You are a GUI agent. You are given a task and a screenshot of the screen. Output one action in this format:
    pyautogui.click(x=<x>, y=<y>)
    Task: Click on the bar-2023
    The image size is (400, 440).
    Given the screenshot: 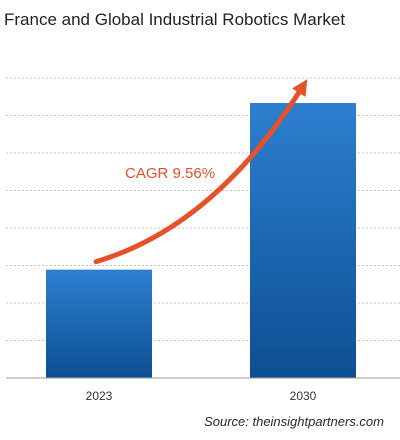 What is the action you would take?
    pyautogui.click(x=99, y=323)
    